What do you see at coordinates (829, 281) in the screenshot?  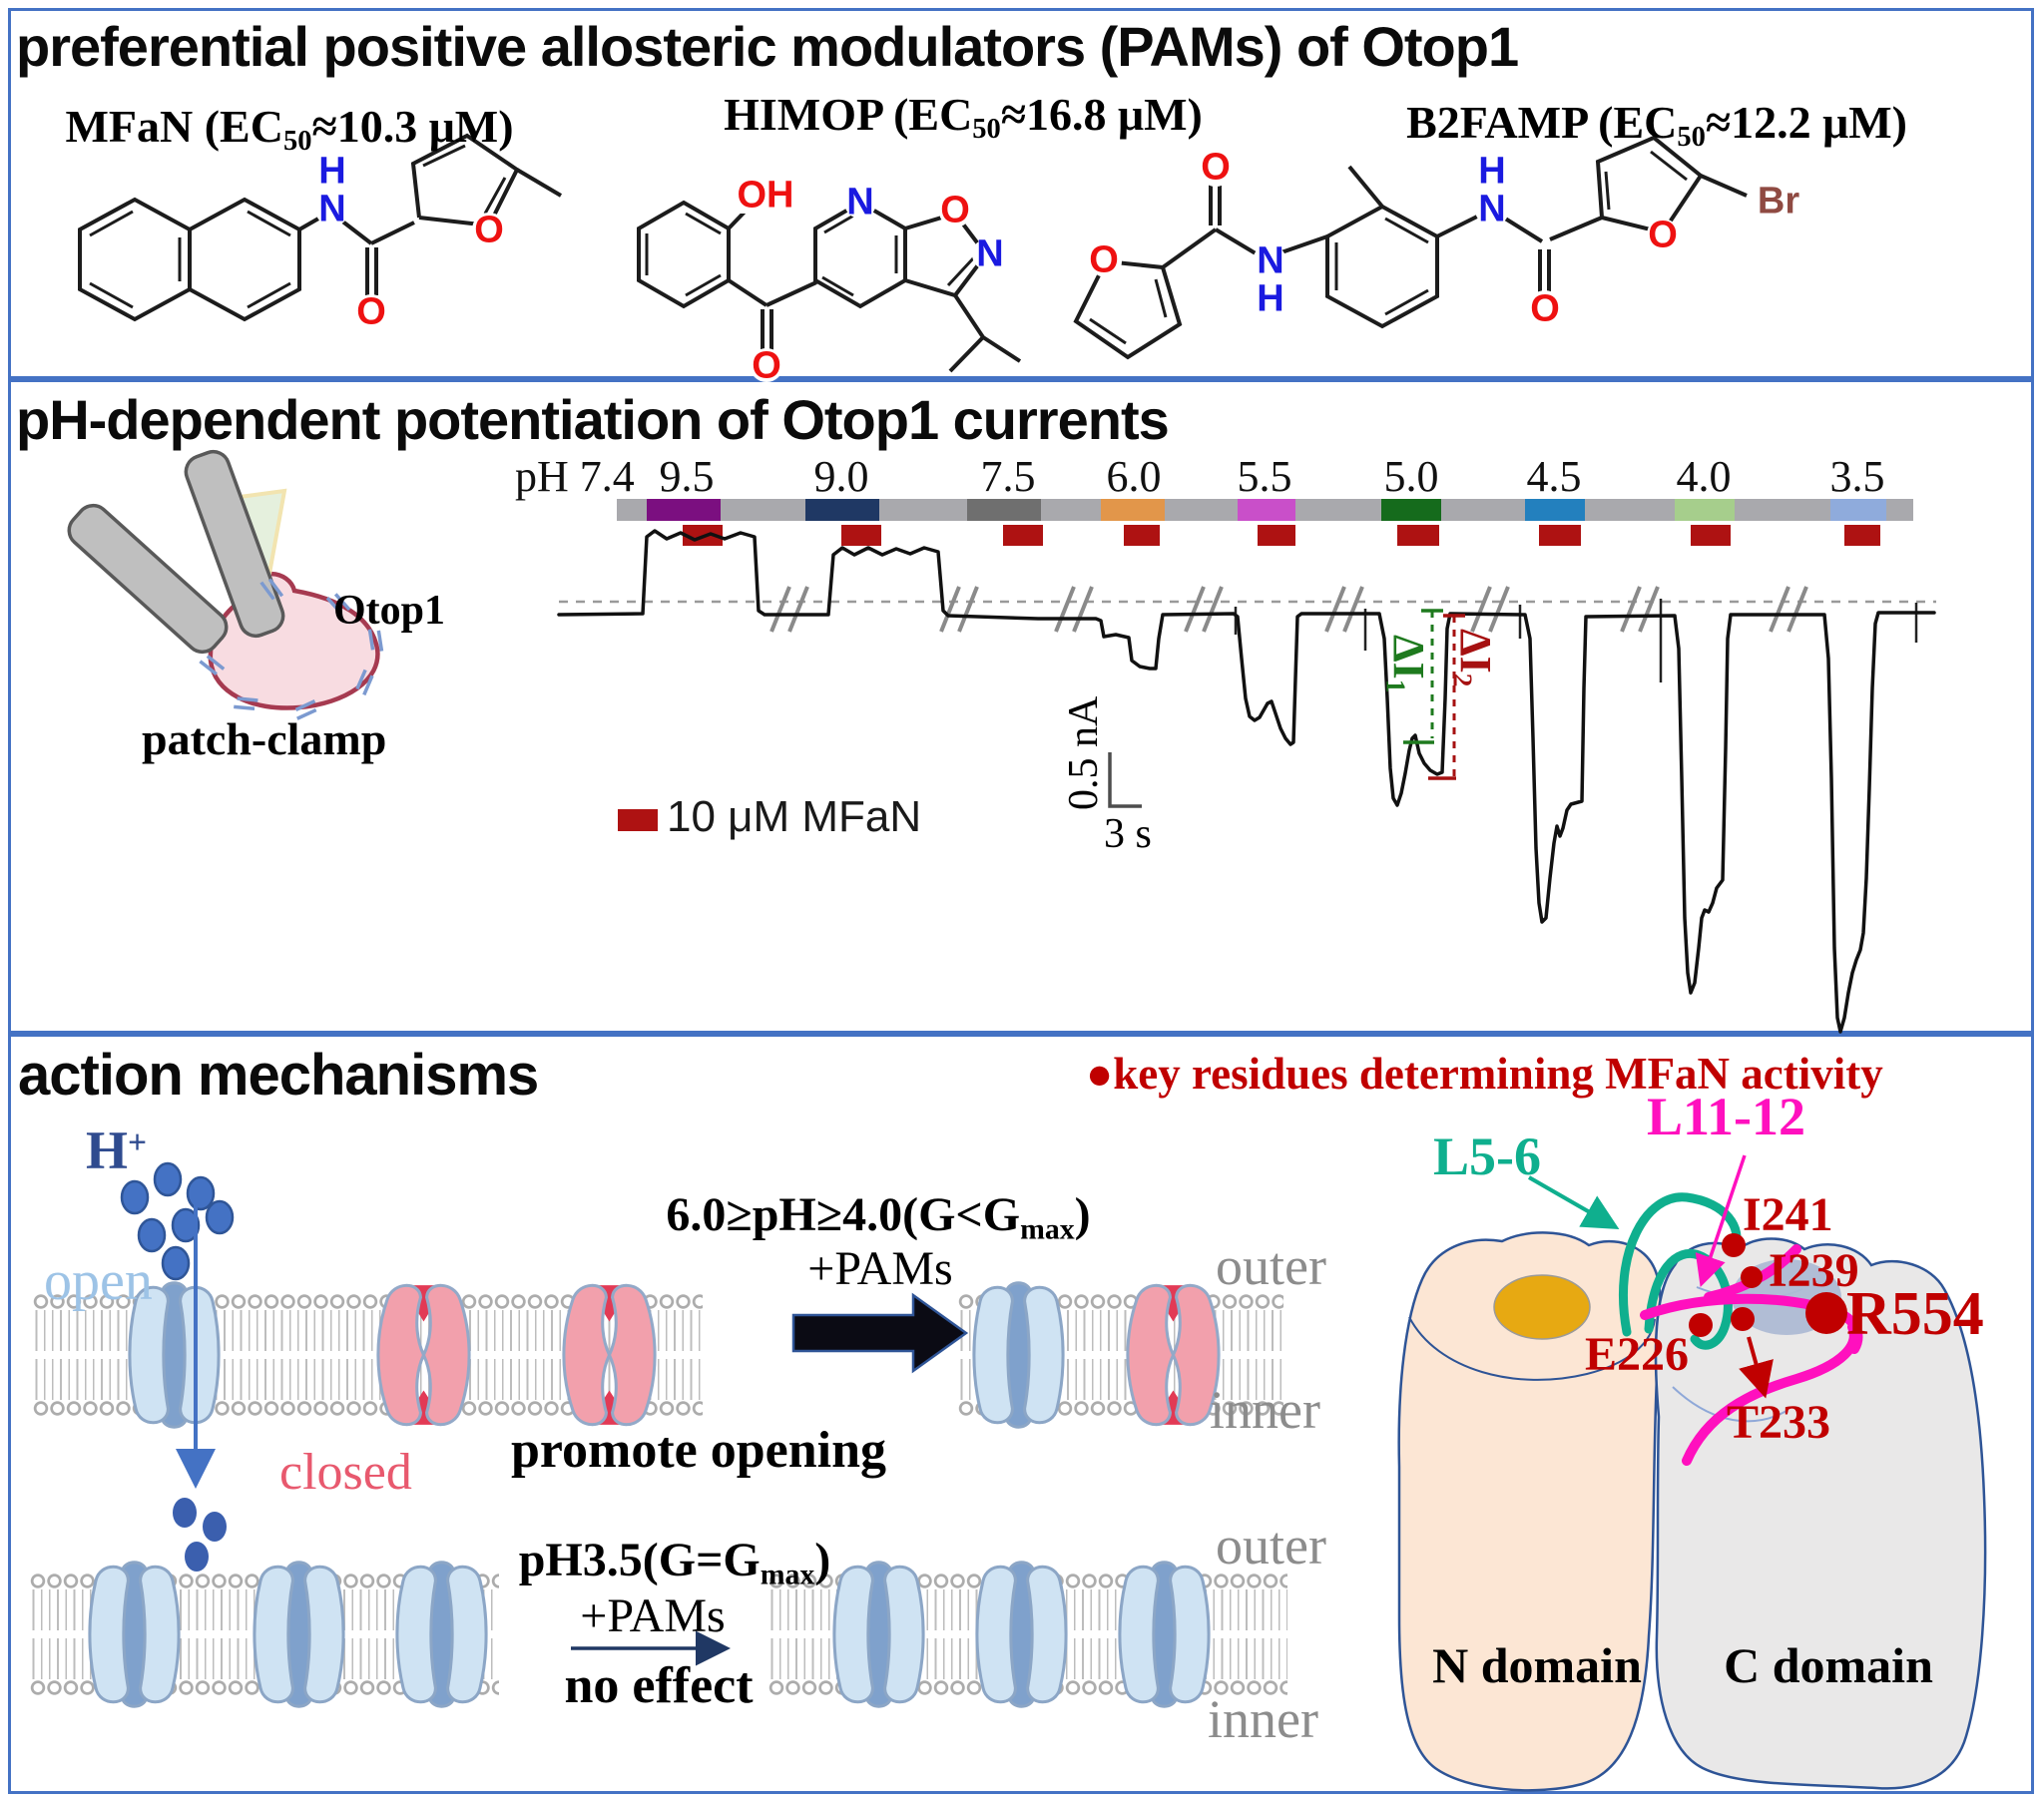 I see `himop-structure` at bounding box center [829, 281].